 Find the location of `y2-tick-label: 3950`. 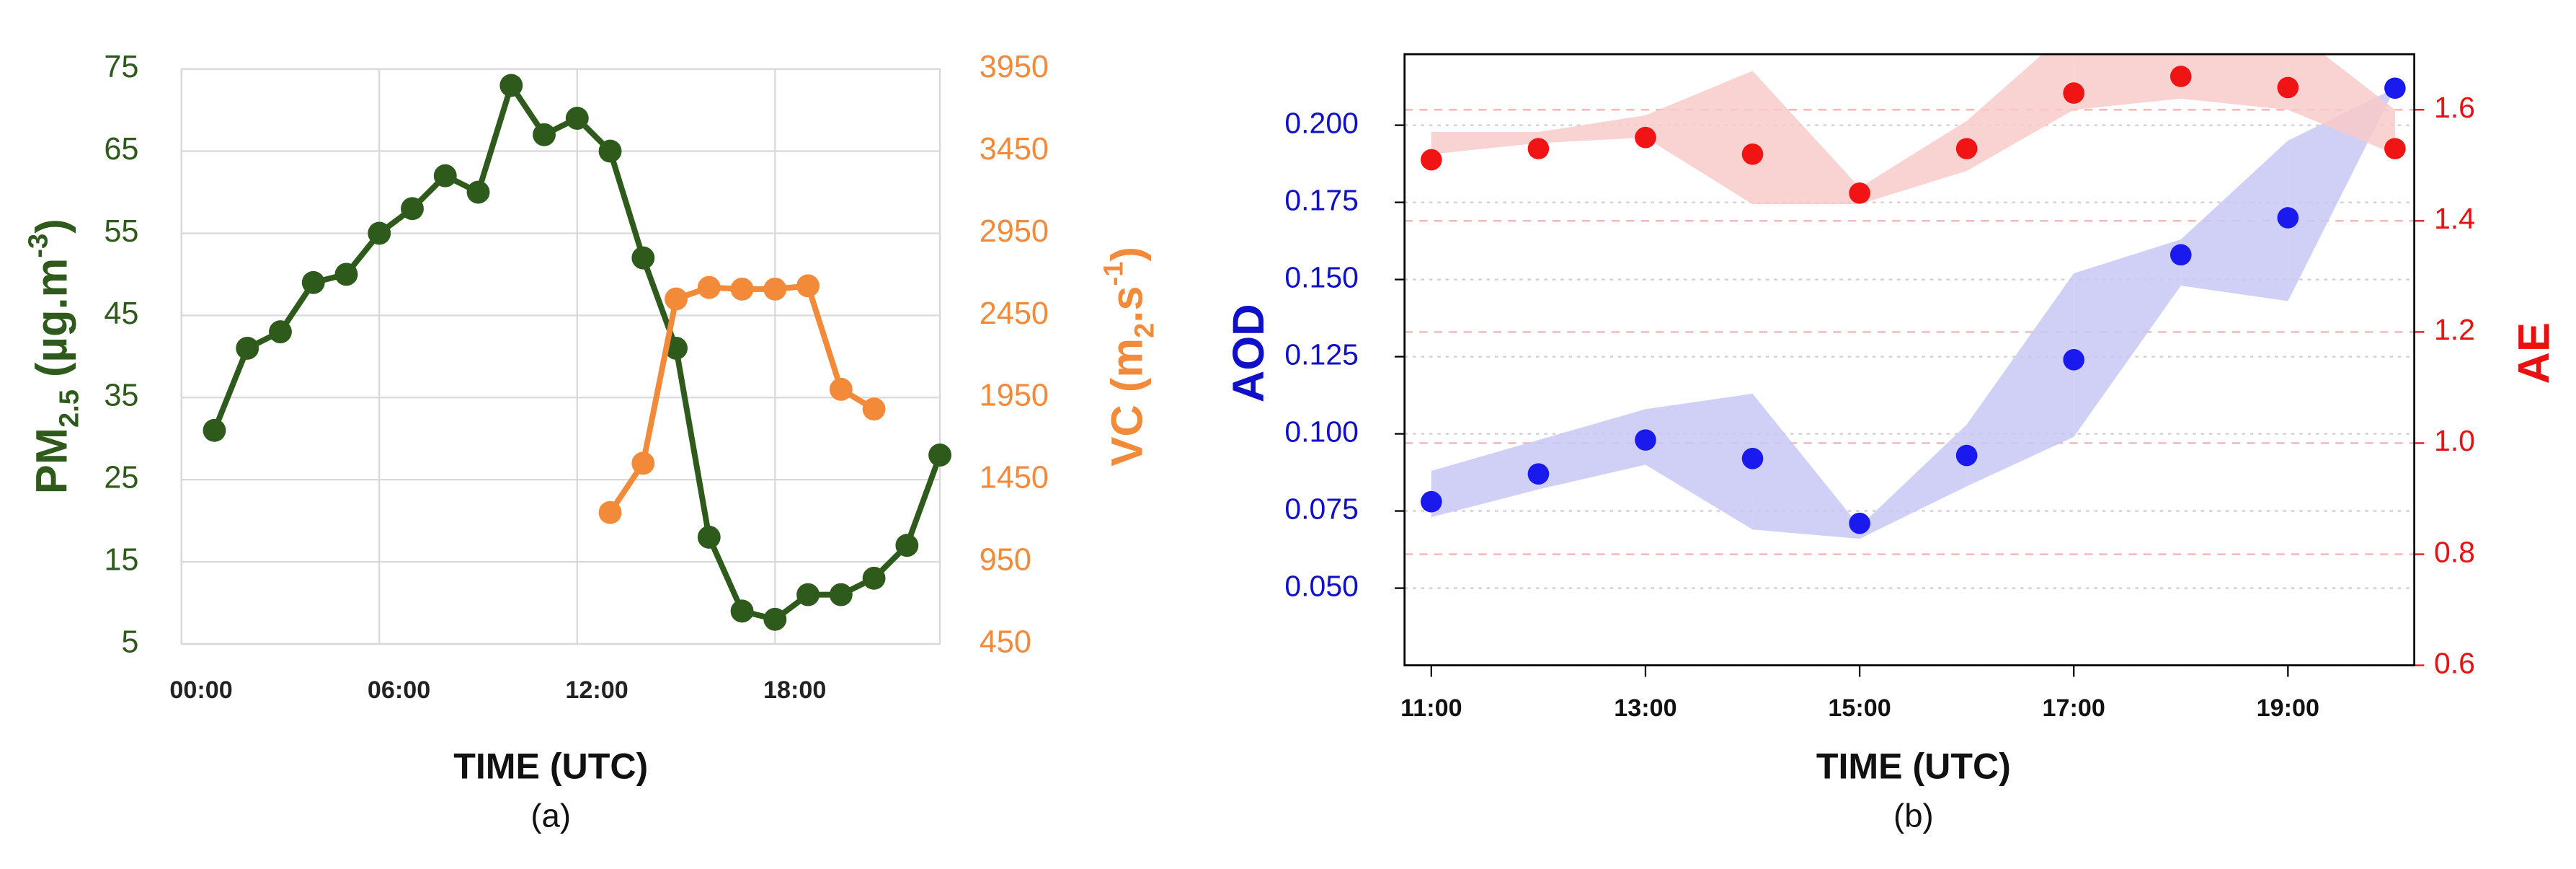

y2-tick-label: 3950 is located at coordinates (1015, 67).